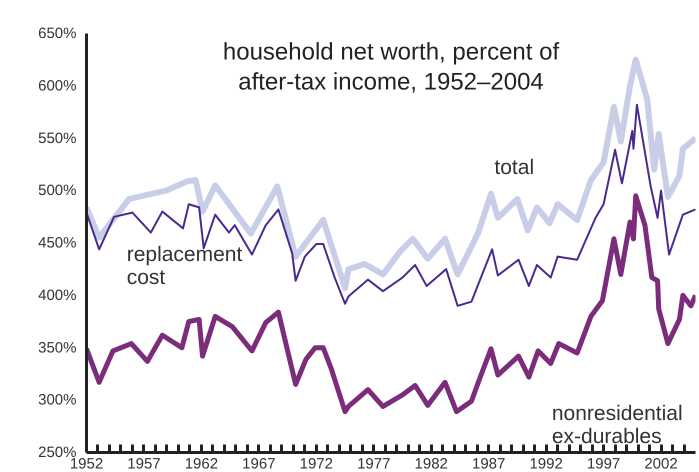  I want to click on text: household net worth, percent of after-tax income, 1952–2004, so click(391, 67).